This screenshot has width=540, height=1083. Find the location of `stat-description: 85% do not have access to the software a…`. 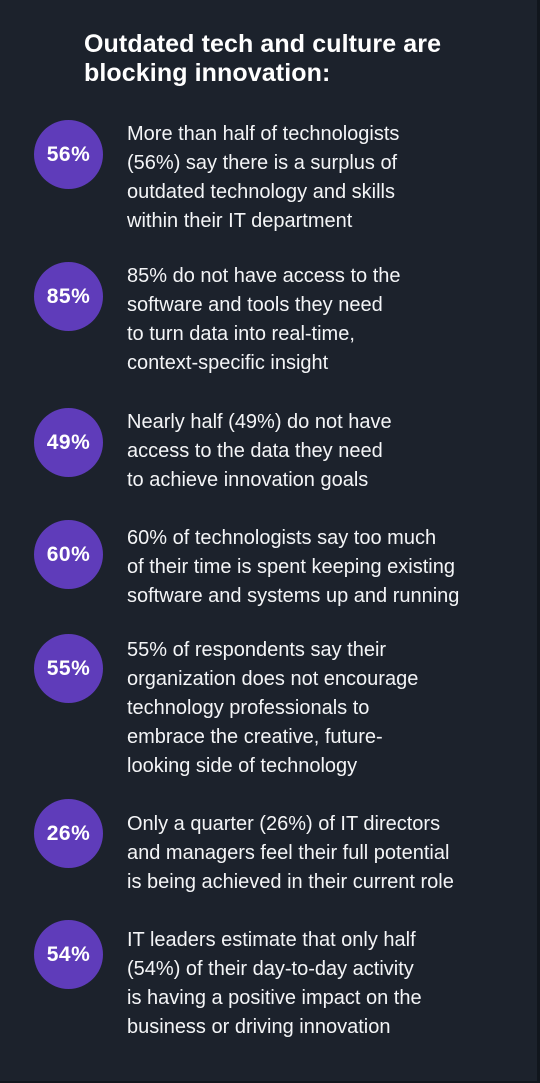

stat-description: 85% do not have access to the software a… is located at coordinates (264, 319).